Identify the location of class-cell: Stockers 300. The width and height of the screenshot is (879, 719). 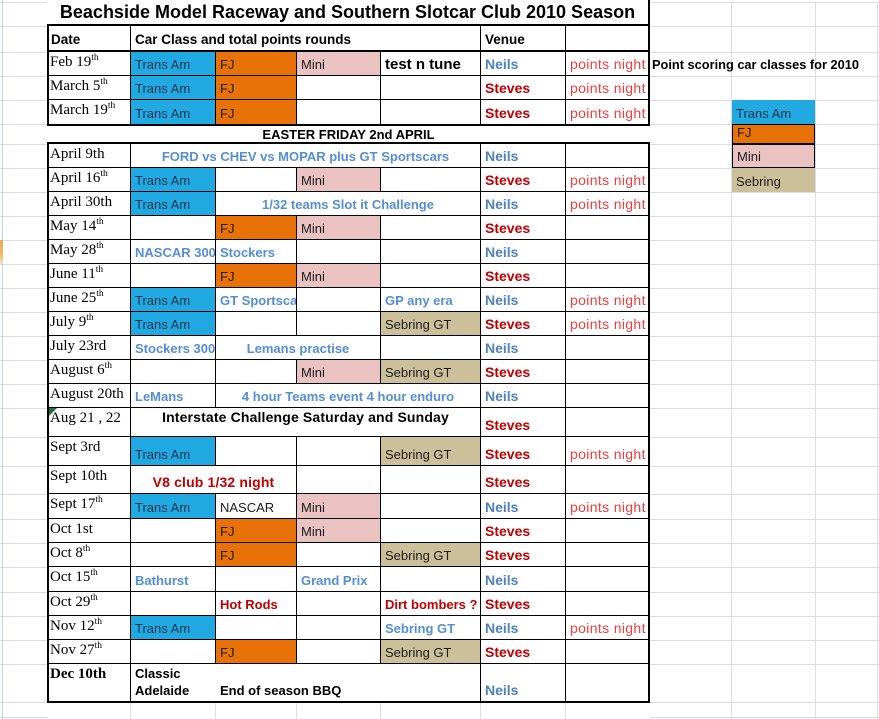
(172, 347).